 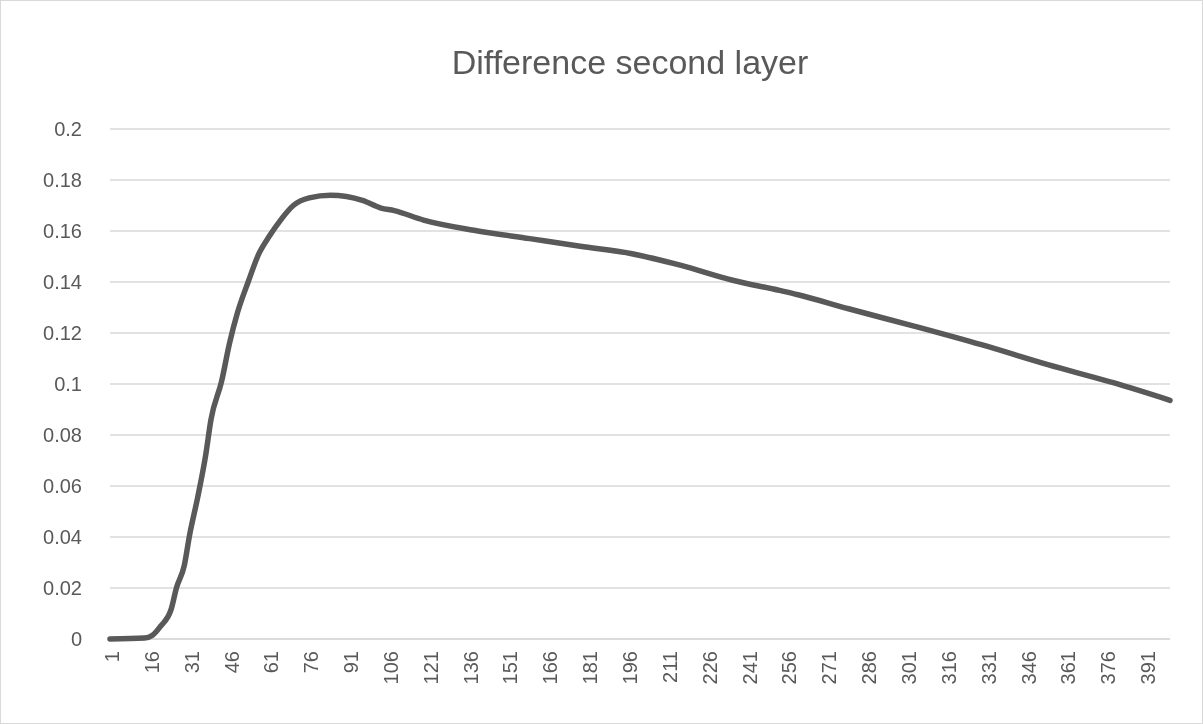 What do you see at coordinates (271, 662) in the screenshot?
I see `x-tick-label: 61` at bounding box center [271, 662].